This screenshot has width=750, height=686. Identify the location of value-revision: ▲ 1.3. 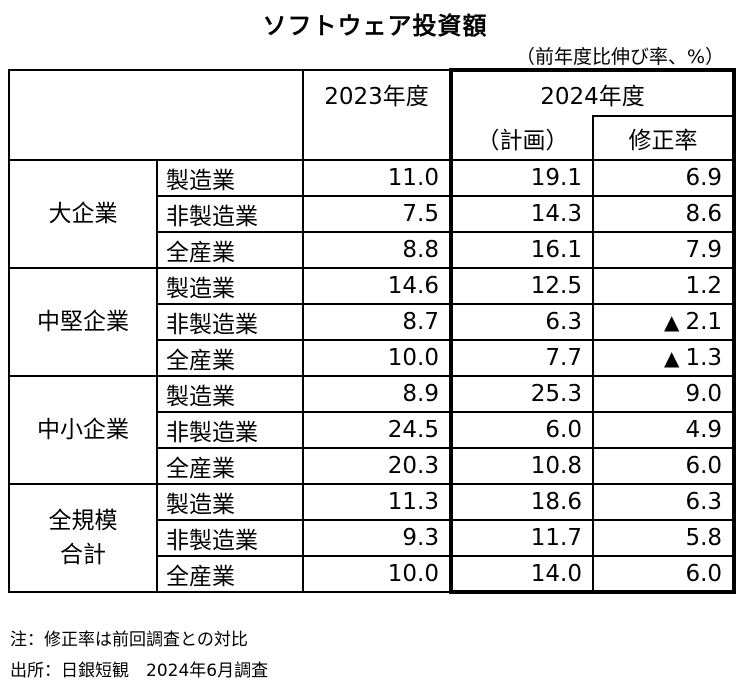
(664, 358).